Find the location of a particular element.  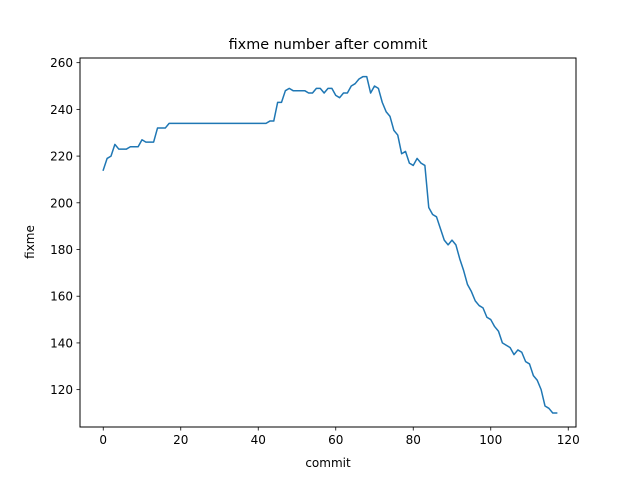

y-tick-label: 220 is located at coordinates (61, 157).